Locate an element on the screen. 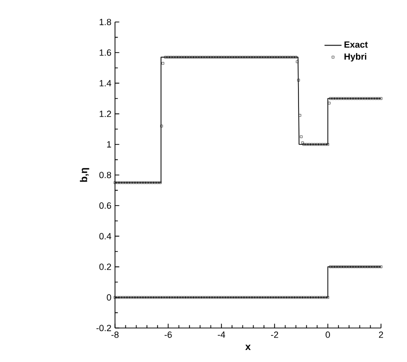  x-tick-label: 2 is located at coordinates (381, 335).